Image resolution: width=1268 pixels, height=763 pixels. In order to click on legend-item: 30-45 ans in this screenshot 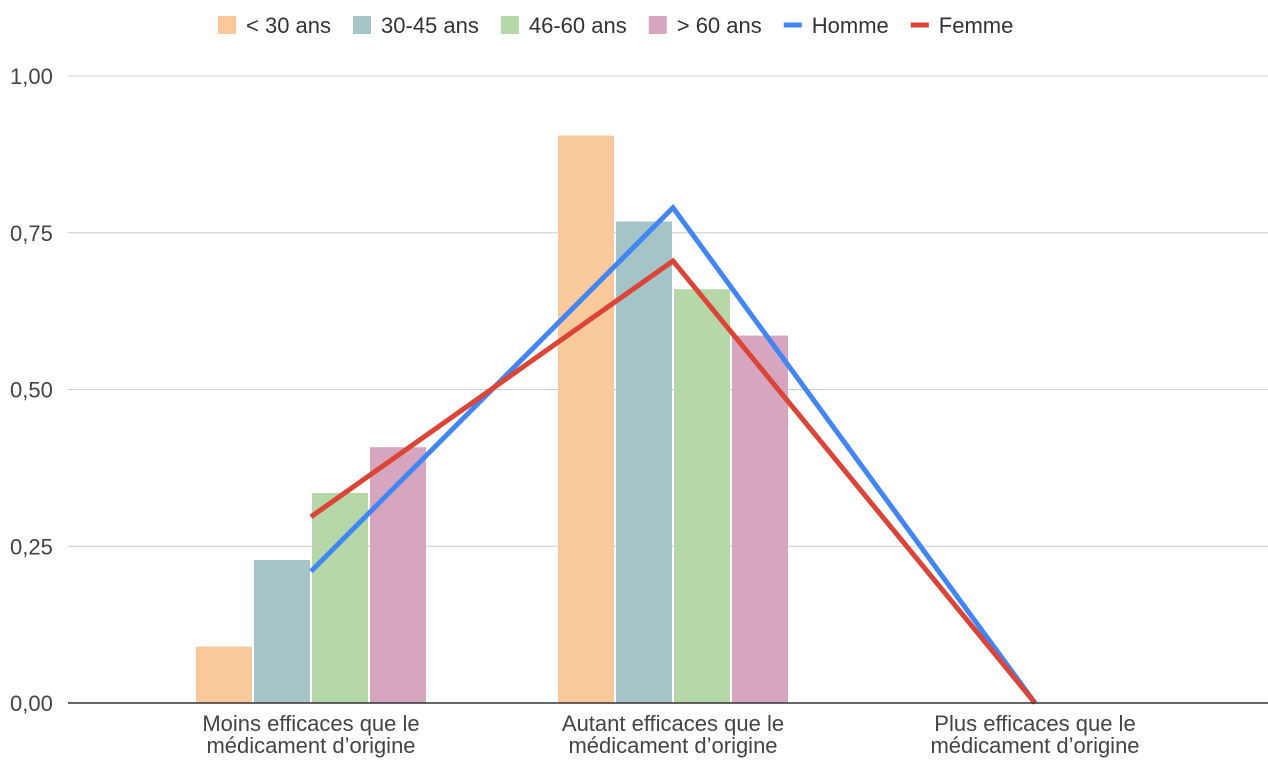, I will do `click(416, 25)`.